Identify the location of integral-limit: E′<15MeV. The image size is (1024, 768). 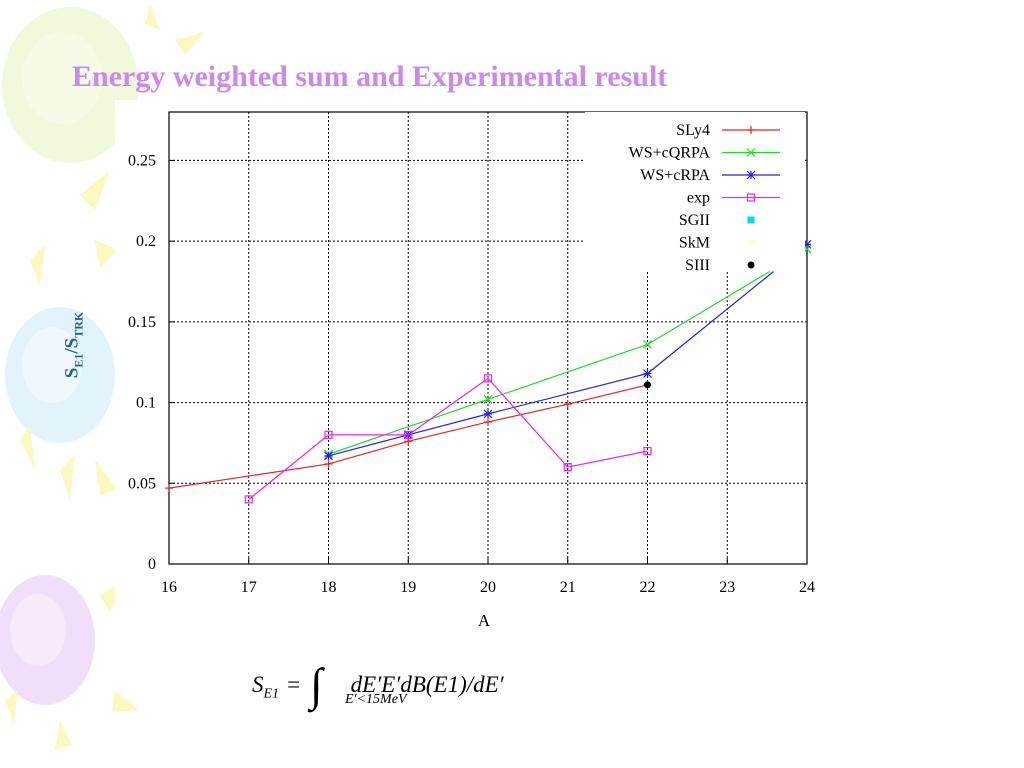
(376, 699).